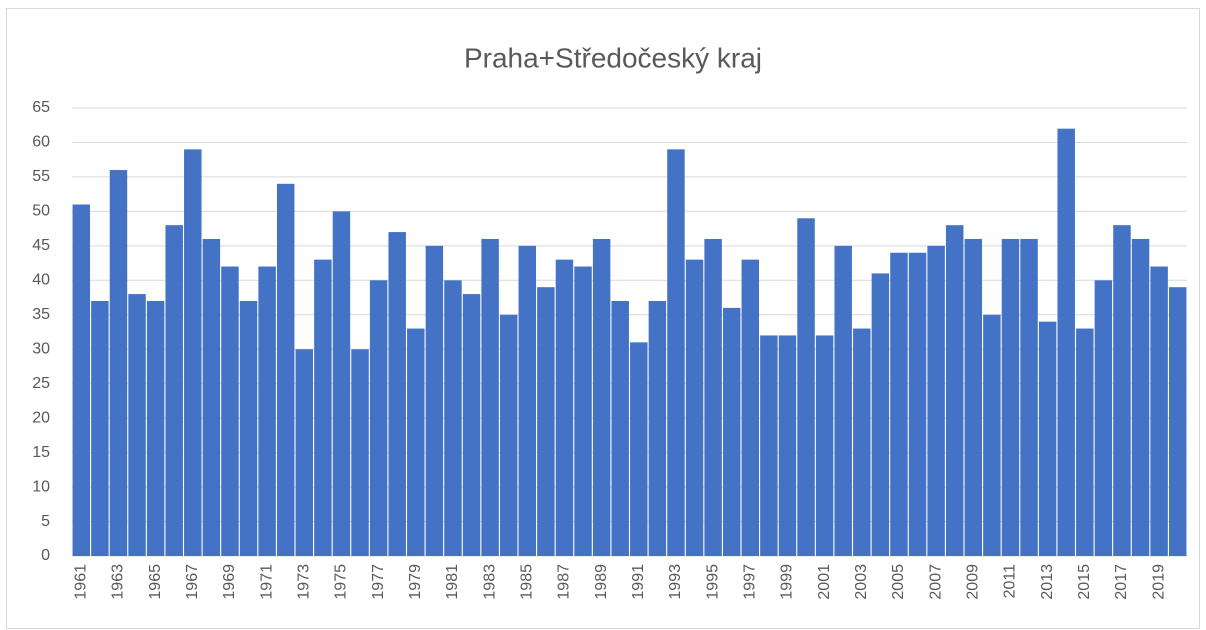 The width and height of the screenshot is (1206, 630). What do you see at coordinates (266, 582) in the screenshot?
I see `x-tick-label: 1971` at bounding box center [266, 582].